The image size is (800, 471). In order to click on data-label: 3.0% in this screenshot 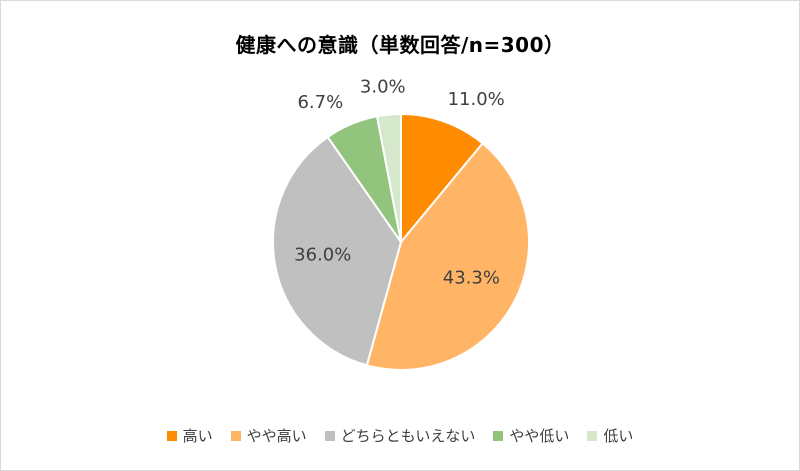, I will do `click(383, 87)`.